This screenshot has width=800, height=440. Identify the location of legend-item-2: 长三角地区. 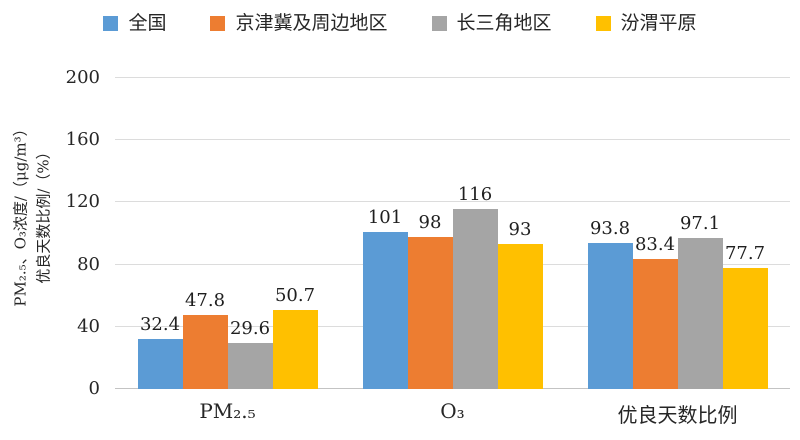
(491, 23).